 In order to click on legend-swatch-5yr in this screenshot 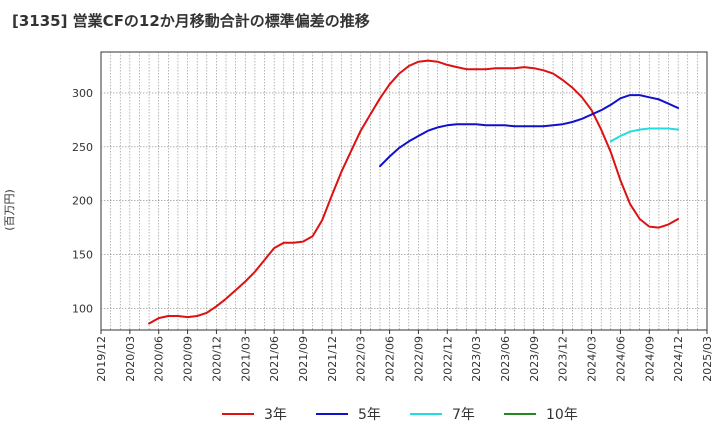, I will do `click(332, 414)`.